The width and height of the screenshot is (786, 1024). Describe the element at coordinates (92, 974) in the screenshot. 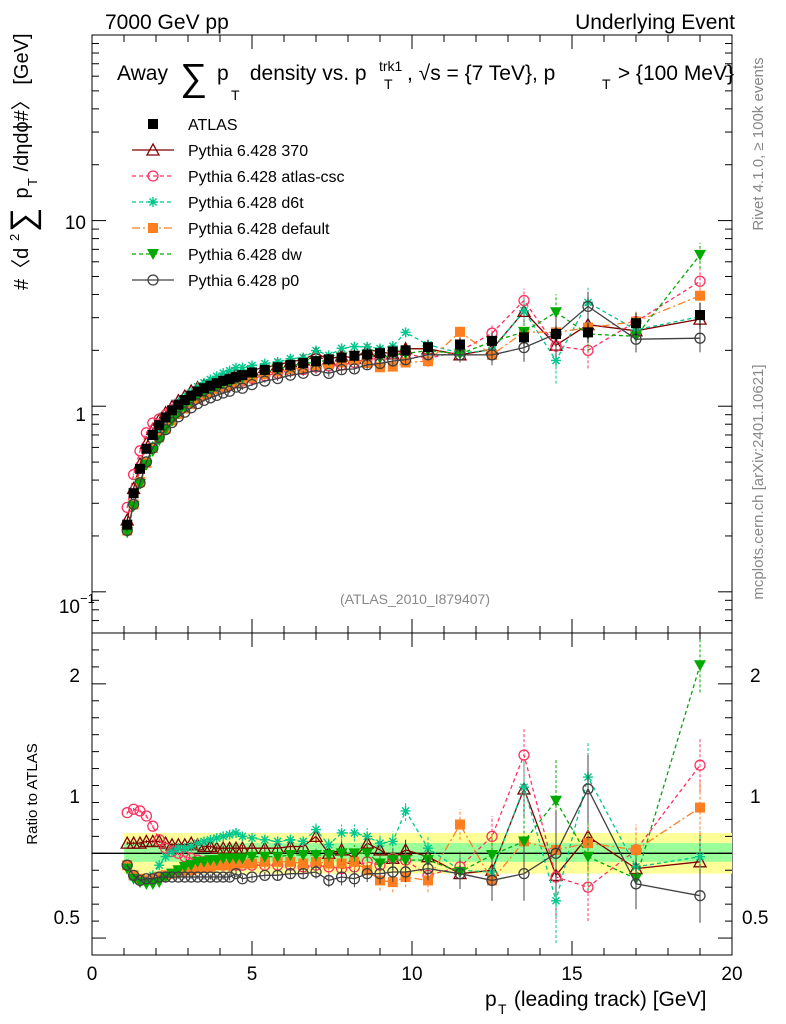

I see `x-tick-label-0: 0` at that location.